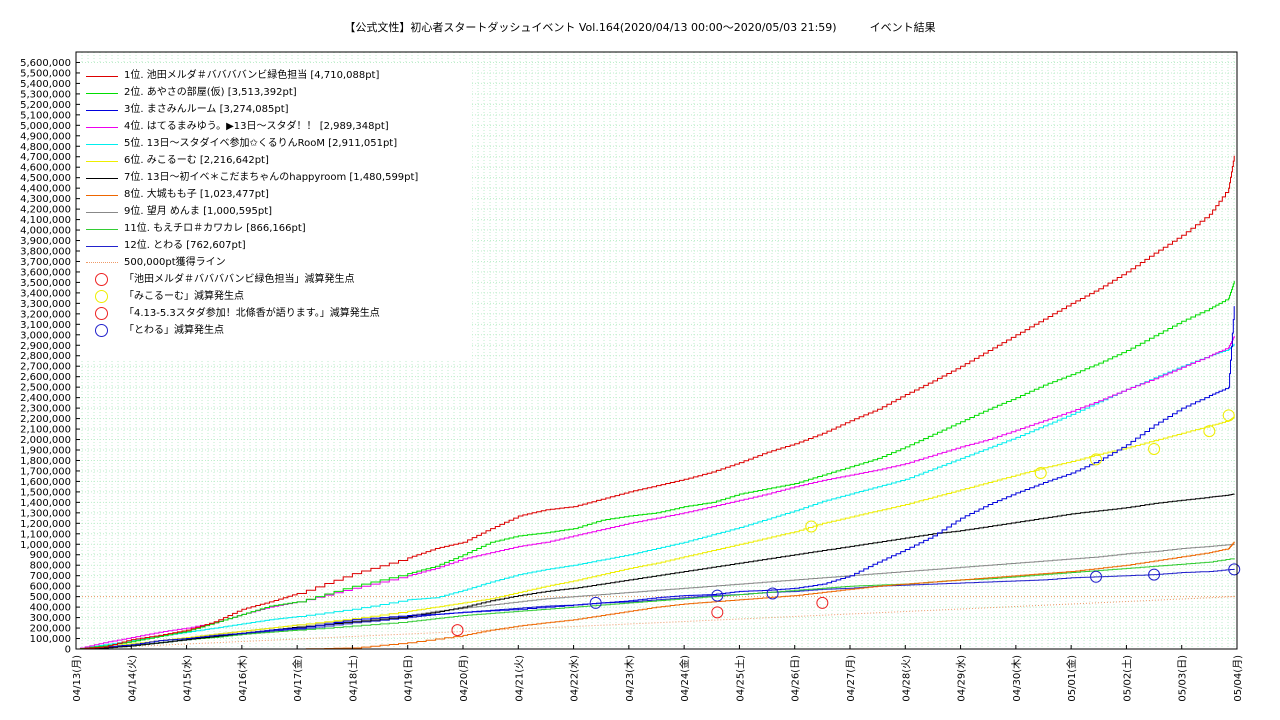 The height and width of the screenshot is (720, 1280). I want to click on legend-label: 「池田メルダ＃ババババンビ緑色担当」減算発生点, so click(239, 279).